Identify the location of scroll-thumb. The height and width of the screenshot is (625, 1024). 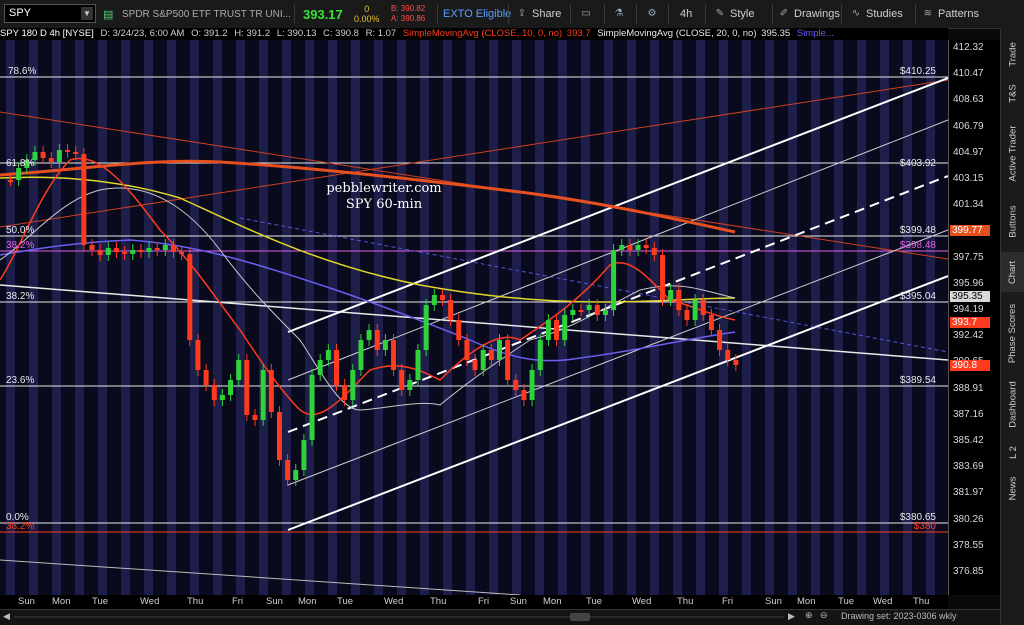
(580, 617).